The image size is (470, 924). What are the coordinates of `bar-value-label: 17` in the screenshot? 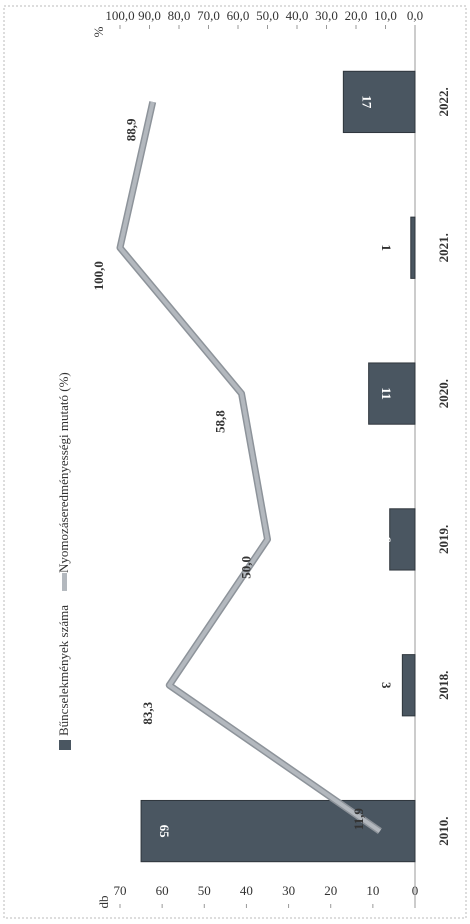 It's located at (366, 102).